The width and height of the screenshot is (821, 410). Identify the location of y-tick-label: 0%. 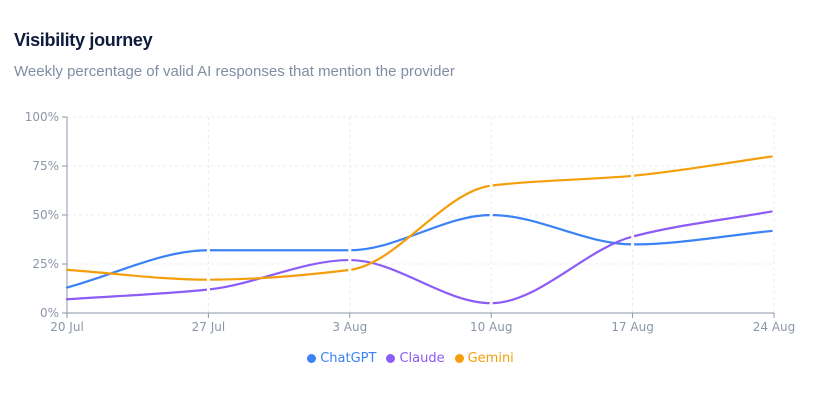
(49, 313).